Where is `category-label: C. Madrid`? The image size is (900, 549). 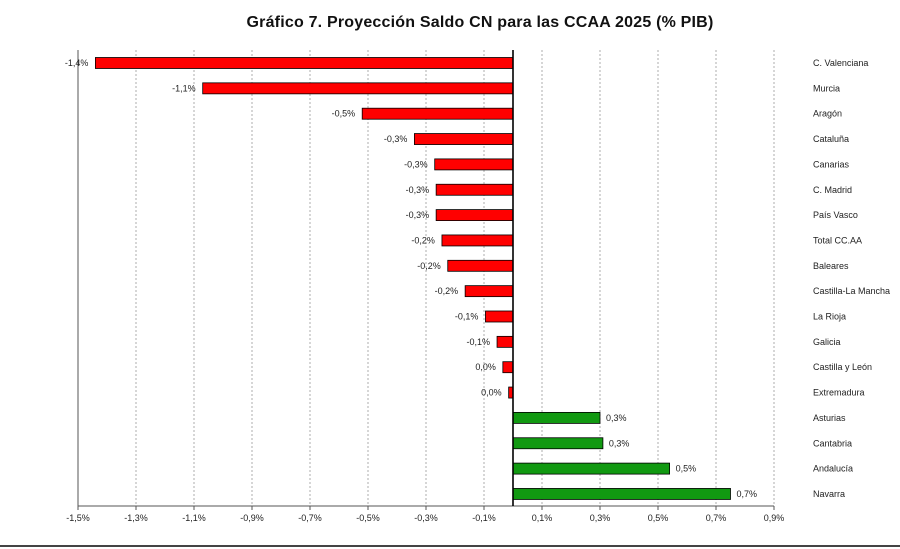 category-label: C. Madrid is located at coordinates (832, 190).